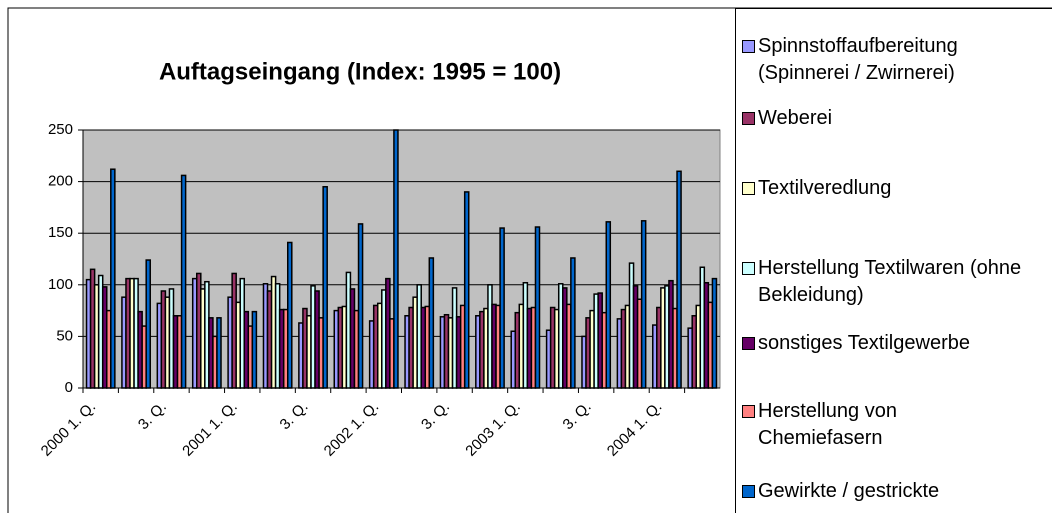 The height and width of the screenshot is (513, 1052). I want to click on y-tick-label: 50, so click(64, 335).